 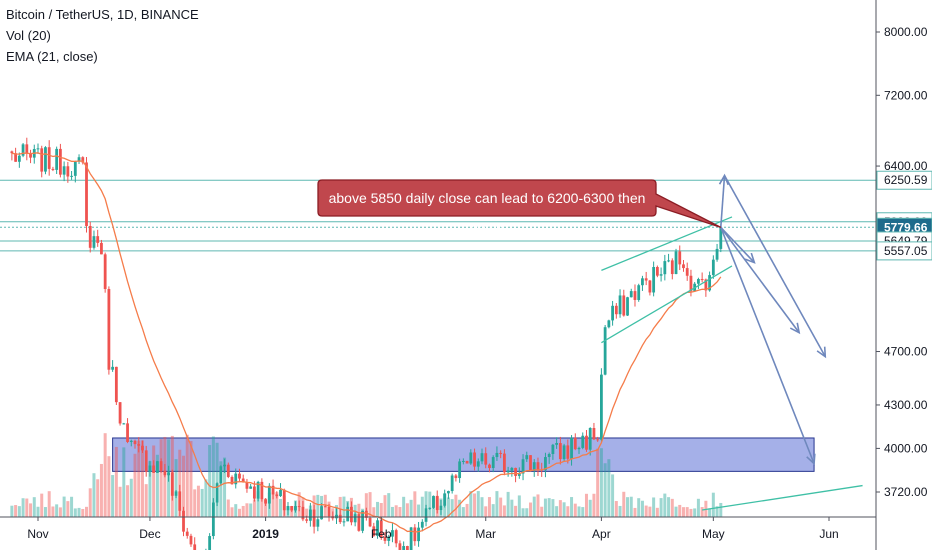 What do you see at coordinates (667, 243) in the screenshot?
I see `channel-upper-line` at bounding box center [667, 243].